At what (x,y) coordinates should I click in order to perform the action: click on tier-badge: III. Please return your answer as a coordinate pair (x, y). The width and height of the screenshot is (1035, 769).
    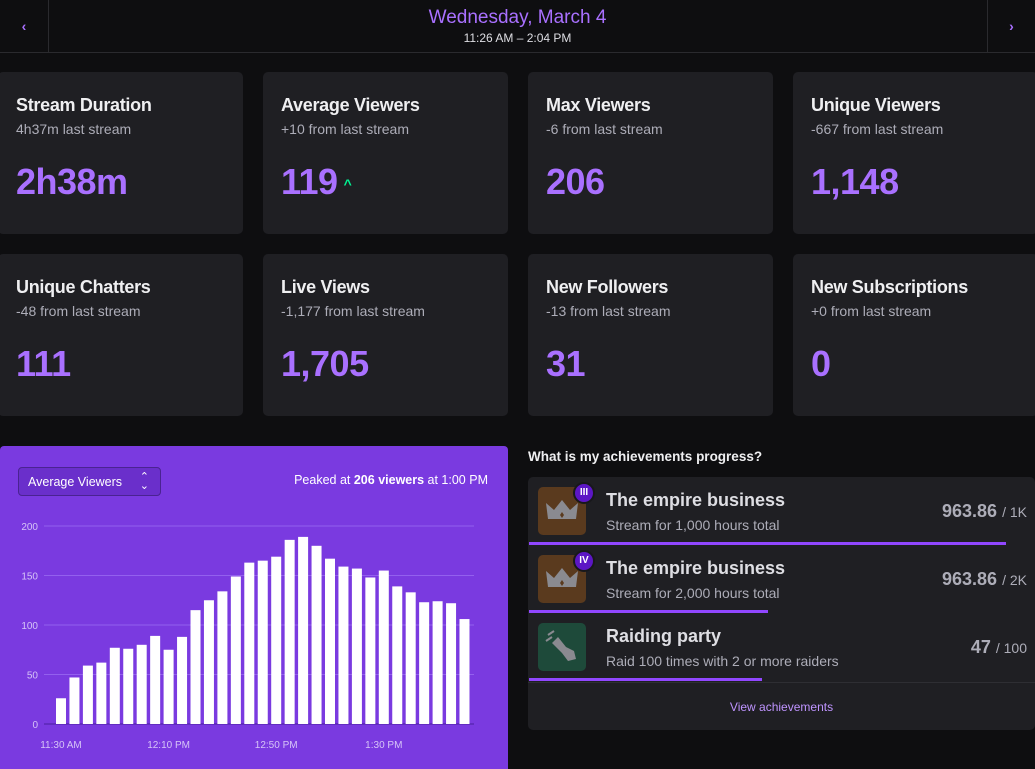
    Looking at the image, I should click on (584, 493).